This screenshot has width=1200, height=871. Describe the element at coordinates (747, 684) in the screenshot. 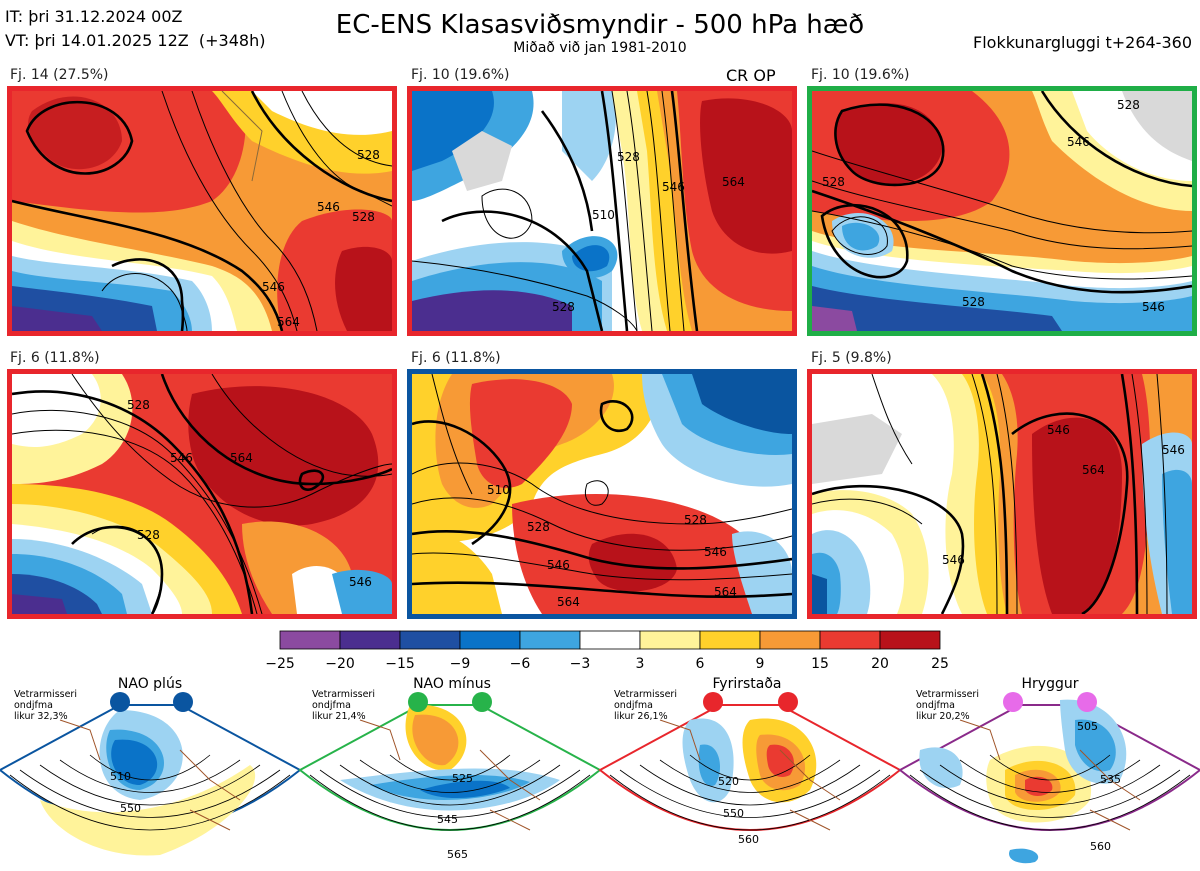

I see `regime-title-blocking: Fyrirstaða` at that location.